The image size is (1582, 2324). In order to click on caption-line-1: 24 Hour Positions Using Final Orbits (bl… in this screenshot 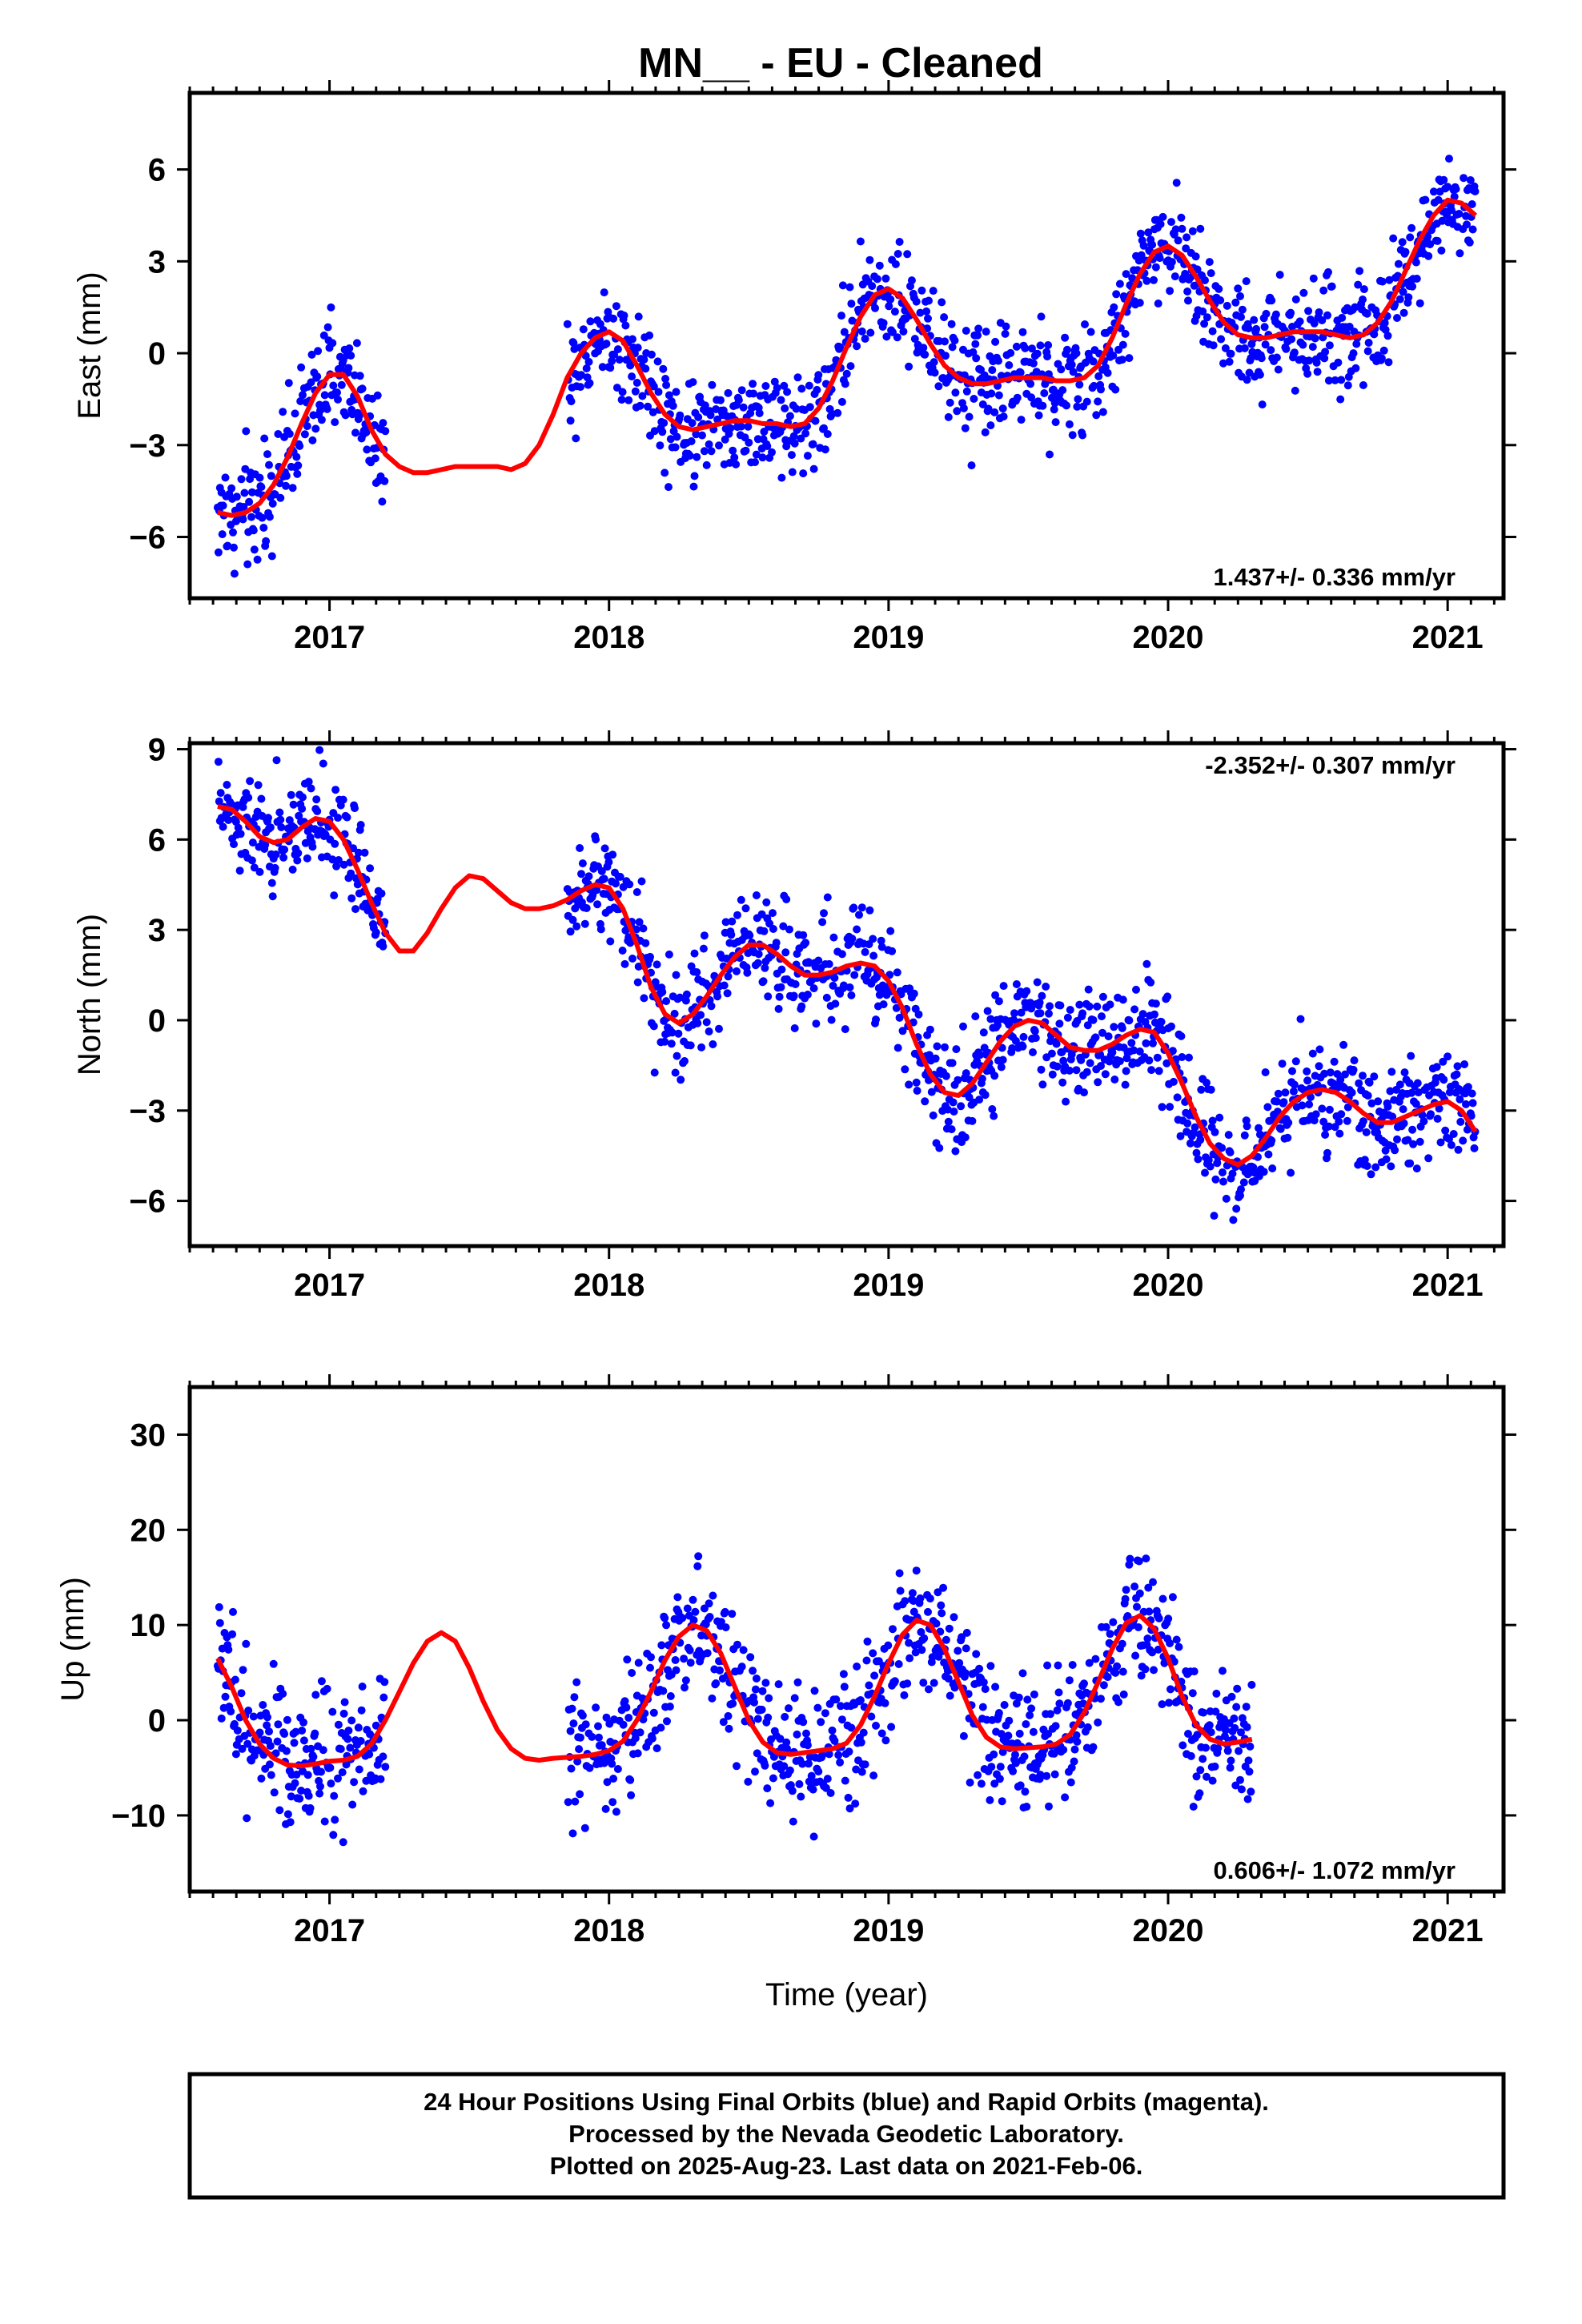, I will do `click(847, 2102)`.